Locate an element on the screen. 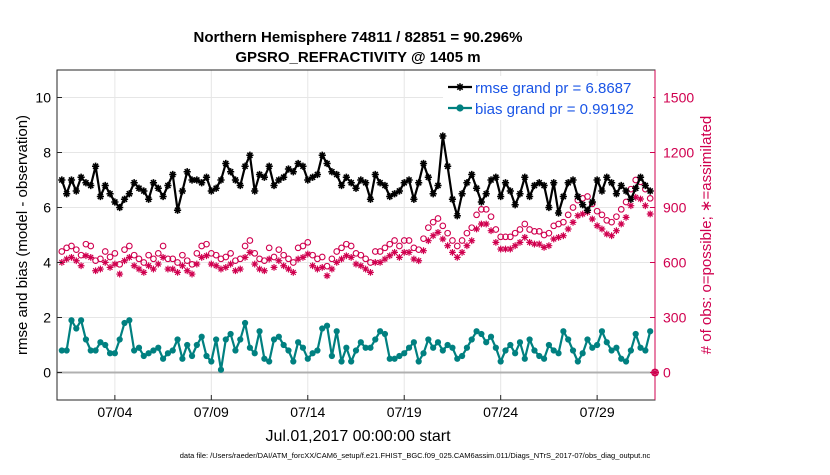  x-axis: 07/04 07/09 07/14 07/19 07/24 07/29 is located at coordinates (356, 407).